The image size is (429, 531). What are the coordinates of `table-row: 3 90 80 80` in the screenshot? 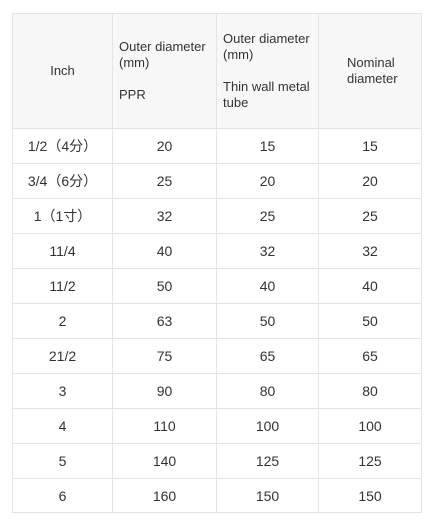 It's located at (217, 391).